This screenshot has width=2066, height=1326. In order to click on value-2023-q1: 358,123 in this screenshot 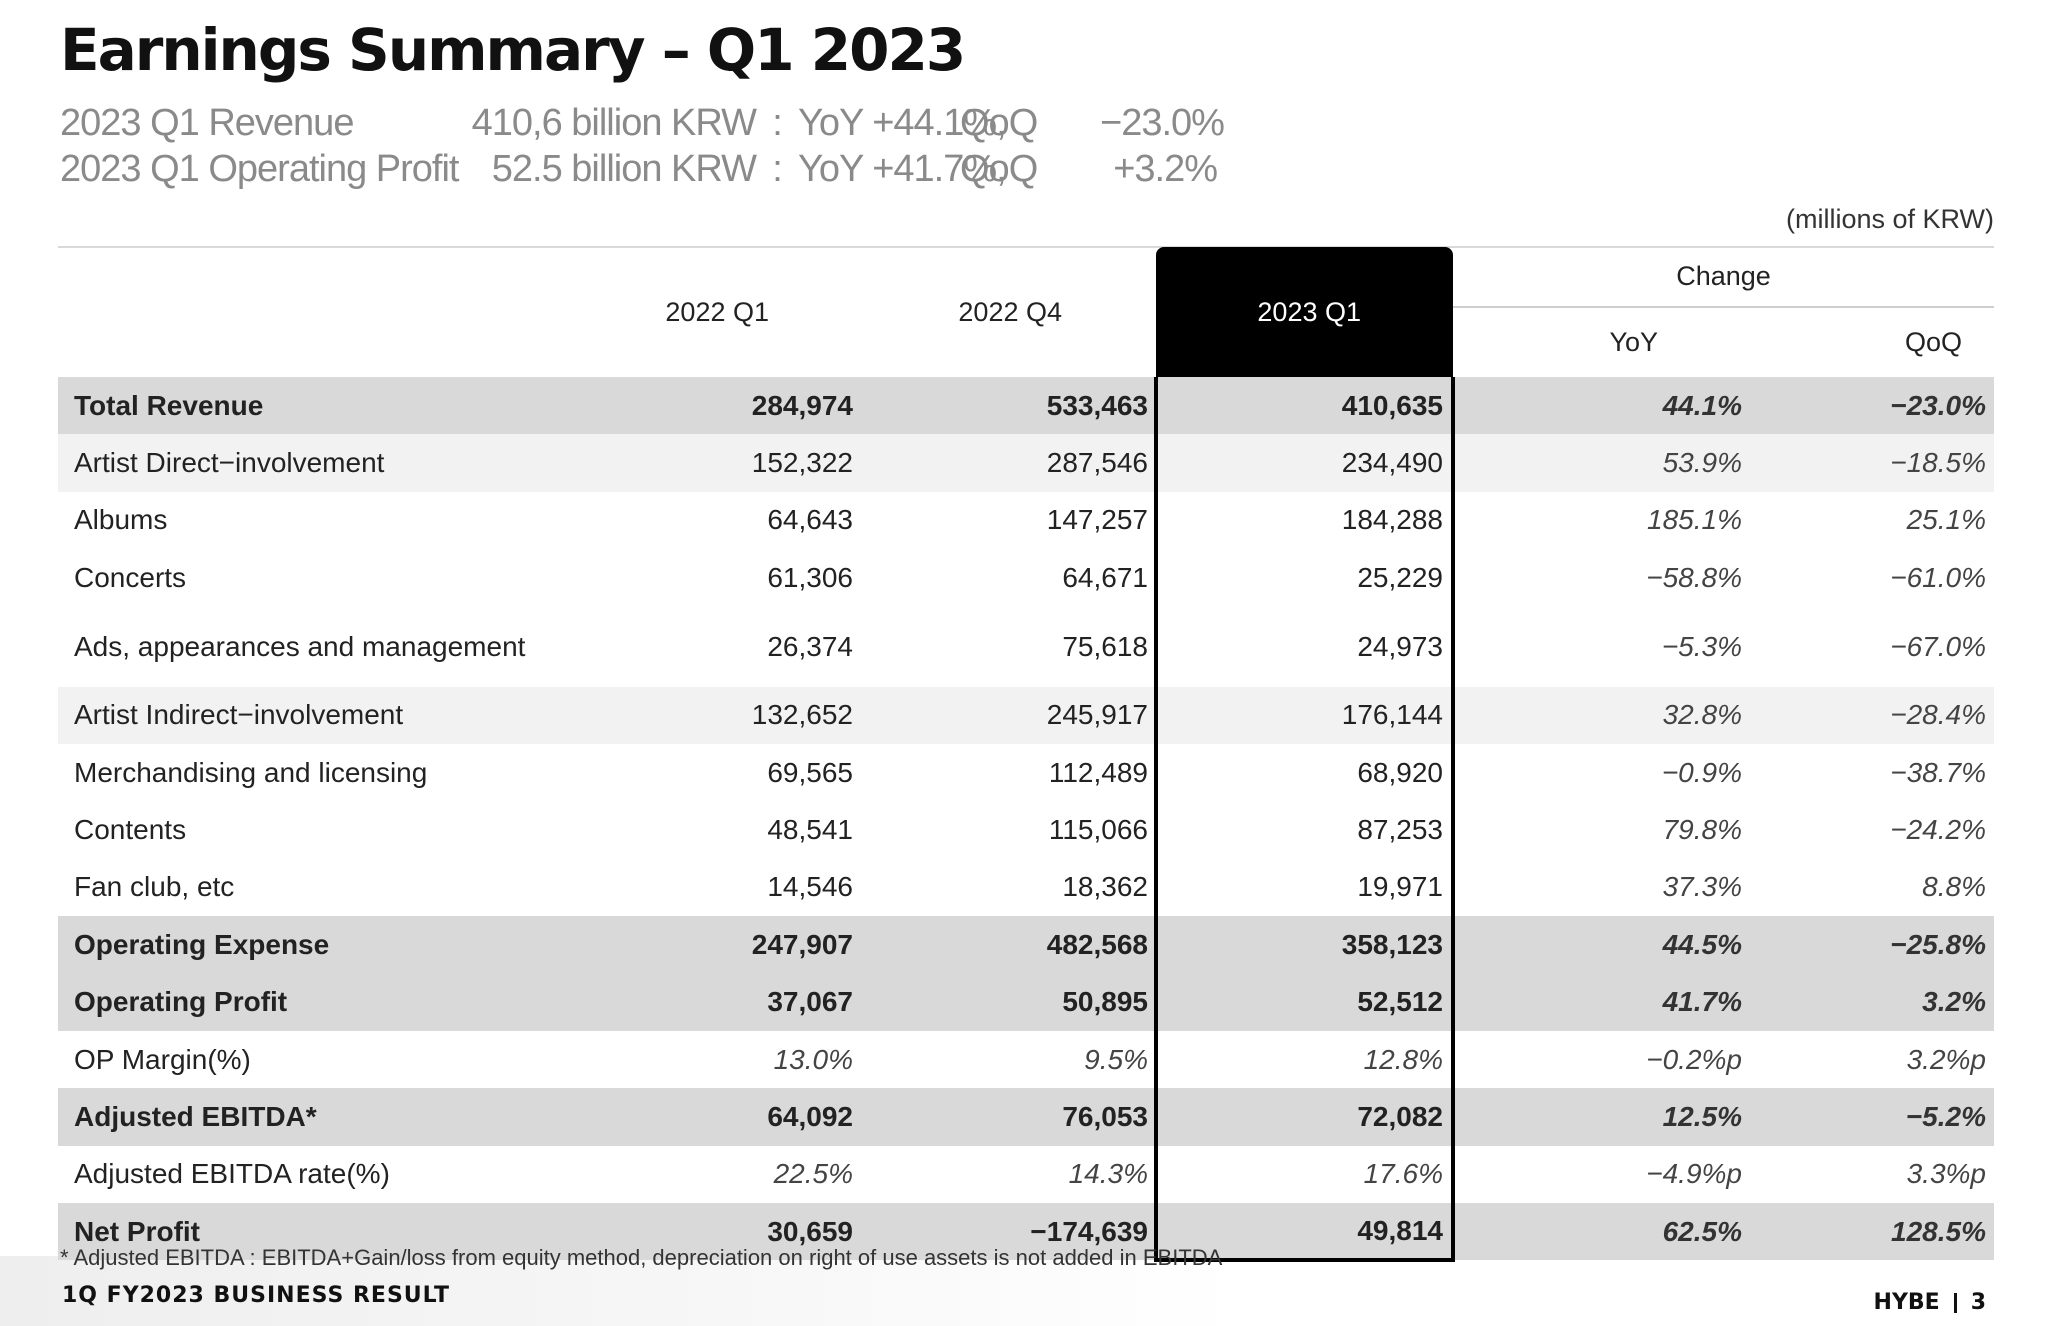, I will do `click(1304, 945)`.